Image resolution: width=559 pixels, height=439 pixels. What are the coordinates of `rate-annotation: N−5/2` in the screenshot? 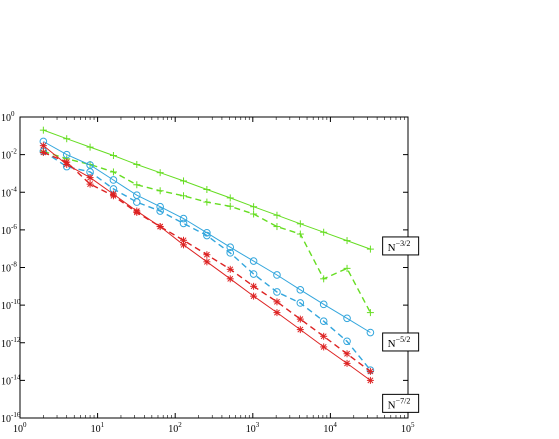 It's located at (401, 342).